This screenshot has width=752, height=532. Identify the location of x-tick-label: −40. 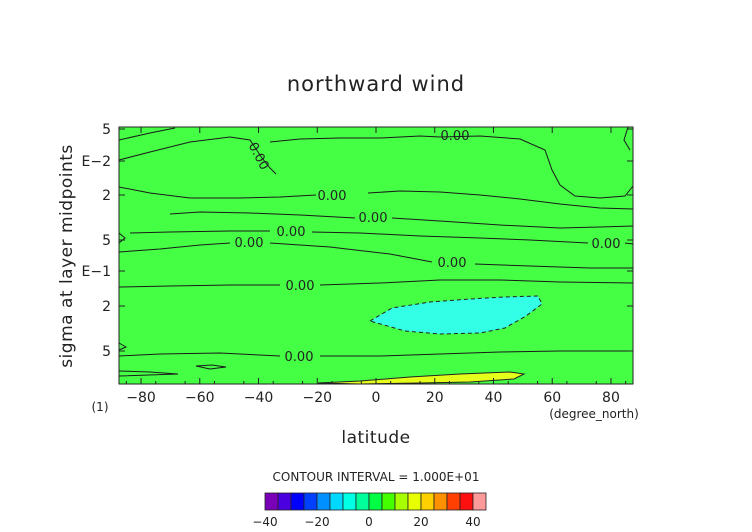
(259, 398).